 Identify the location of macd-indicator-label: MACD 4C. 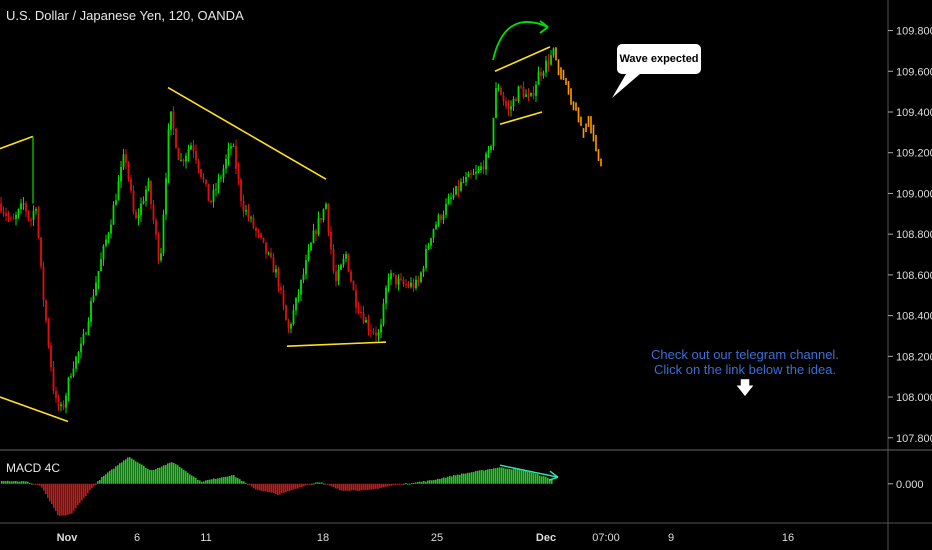
(33, 468).